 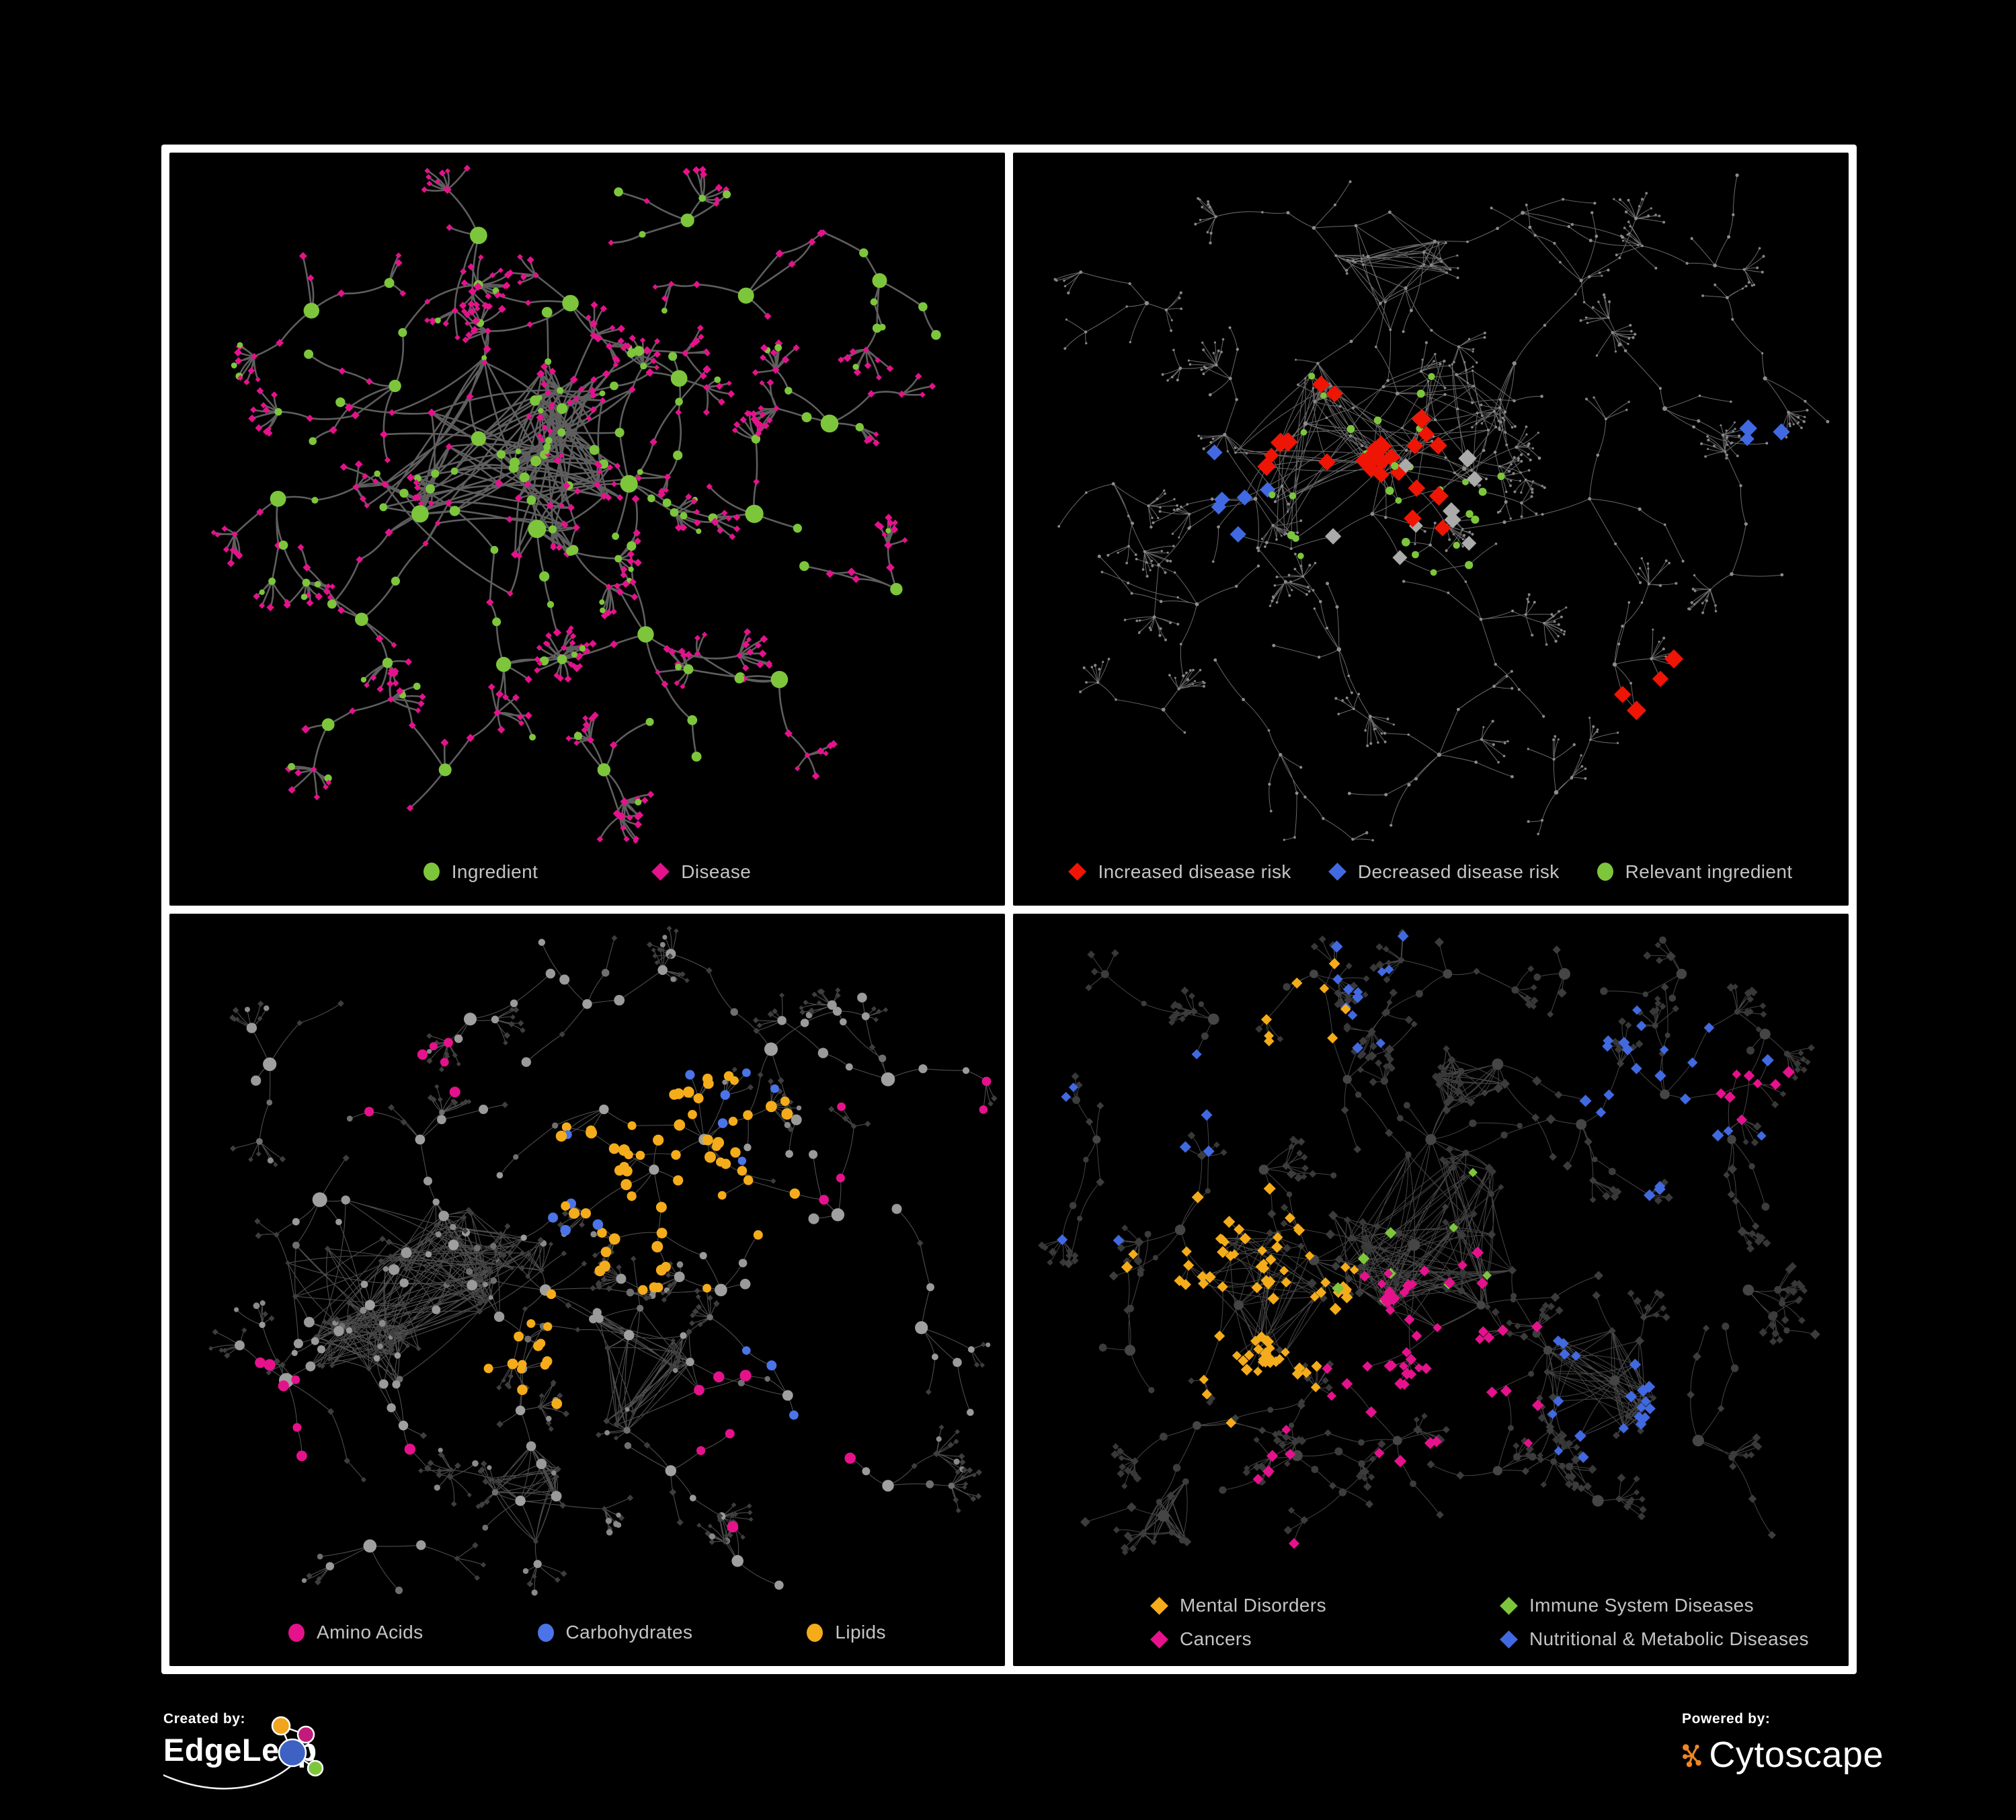 I want to click on relevant-ingredient-node-icon, so click(x=1605, y=872).